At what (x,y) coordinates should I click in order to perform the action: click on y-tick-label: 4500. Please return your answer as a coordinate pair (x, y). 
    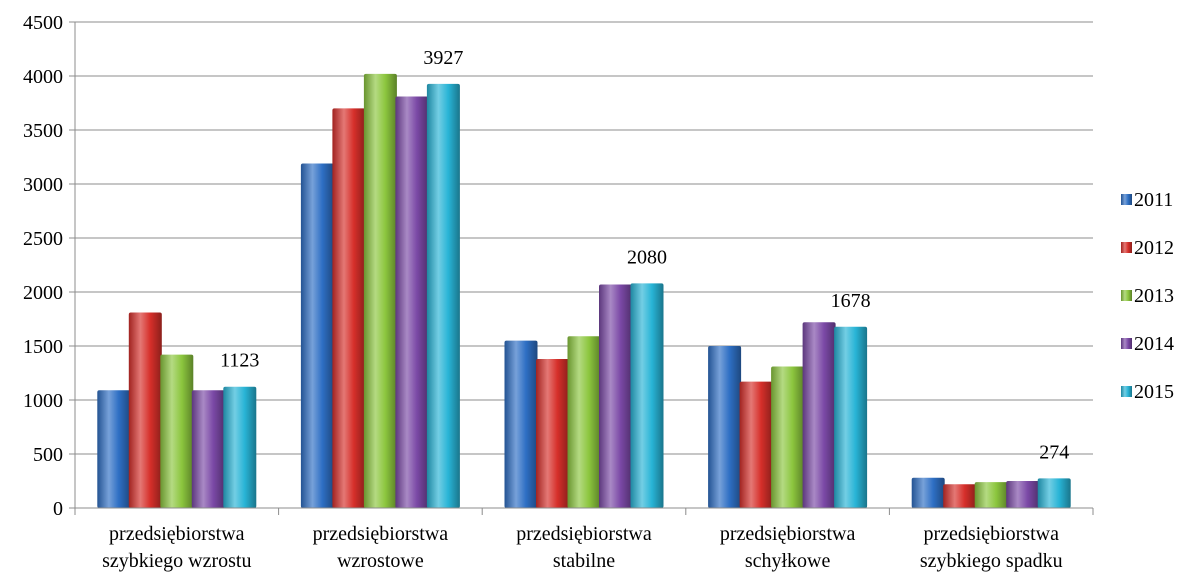
    Looking at the image, I should click on (43, 23).